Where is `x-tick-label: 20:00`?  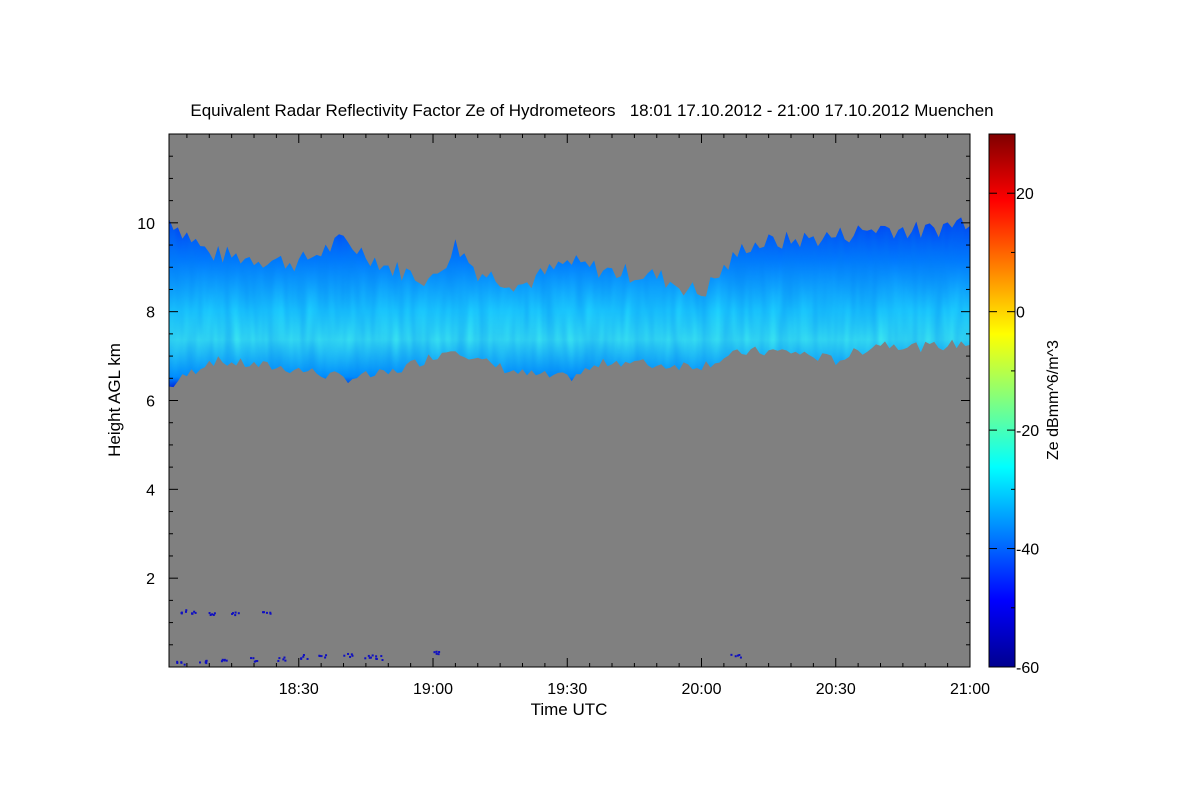 x-tick-label: 20:00 is located at coordinates (701, 689).